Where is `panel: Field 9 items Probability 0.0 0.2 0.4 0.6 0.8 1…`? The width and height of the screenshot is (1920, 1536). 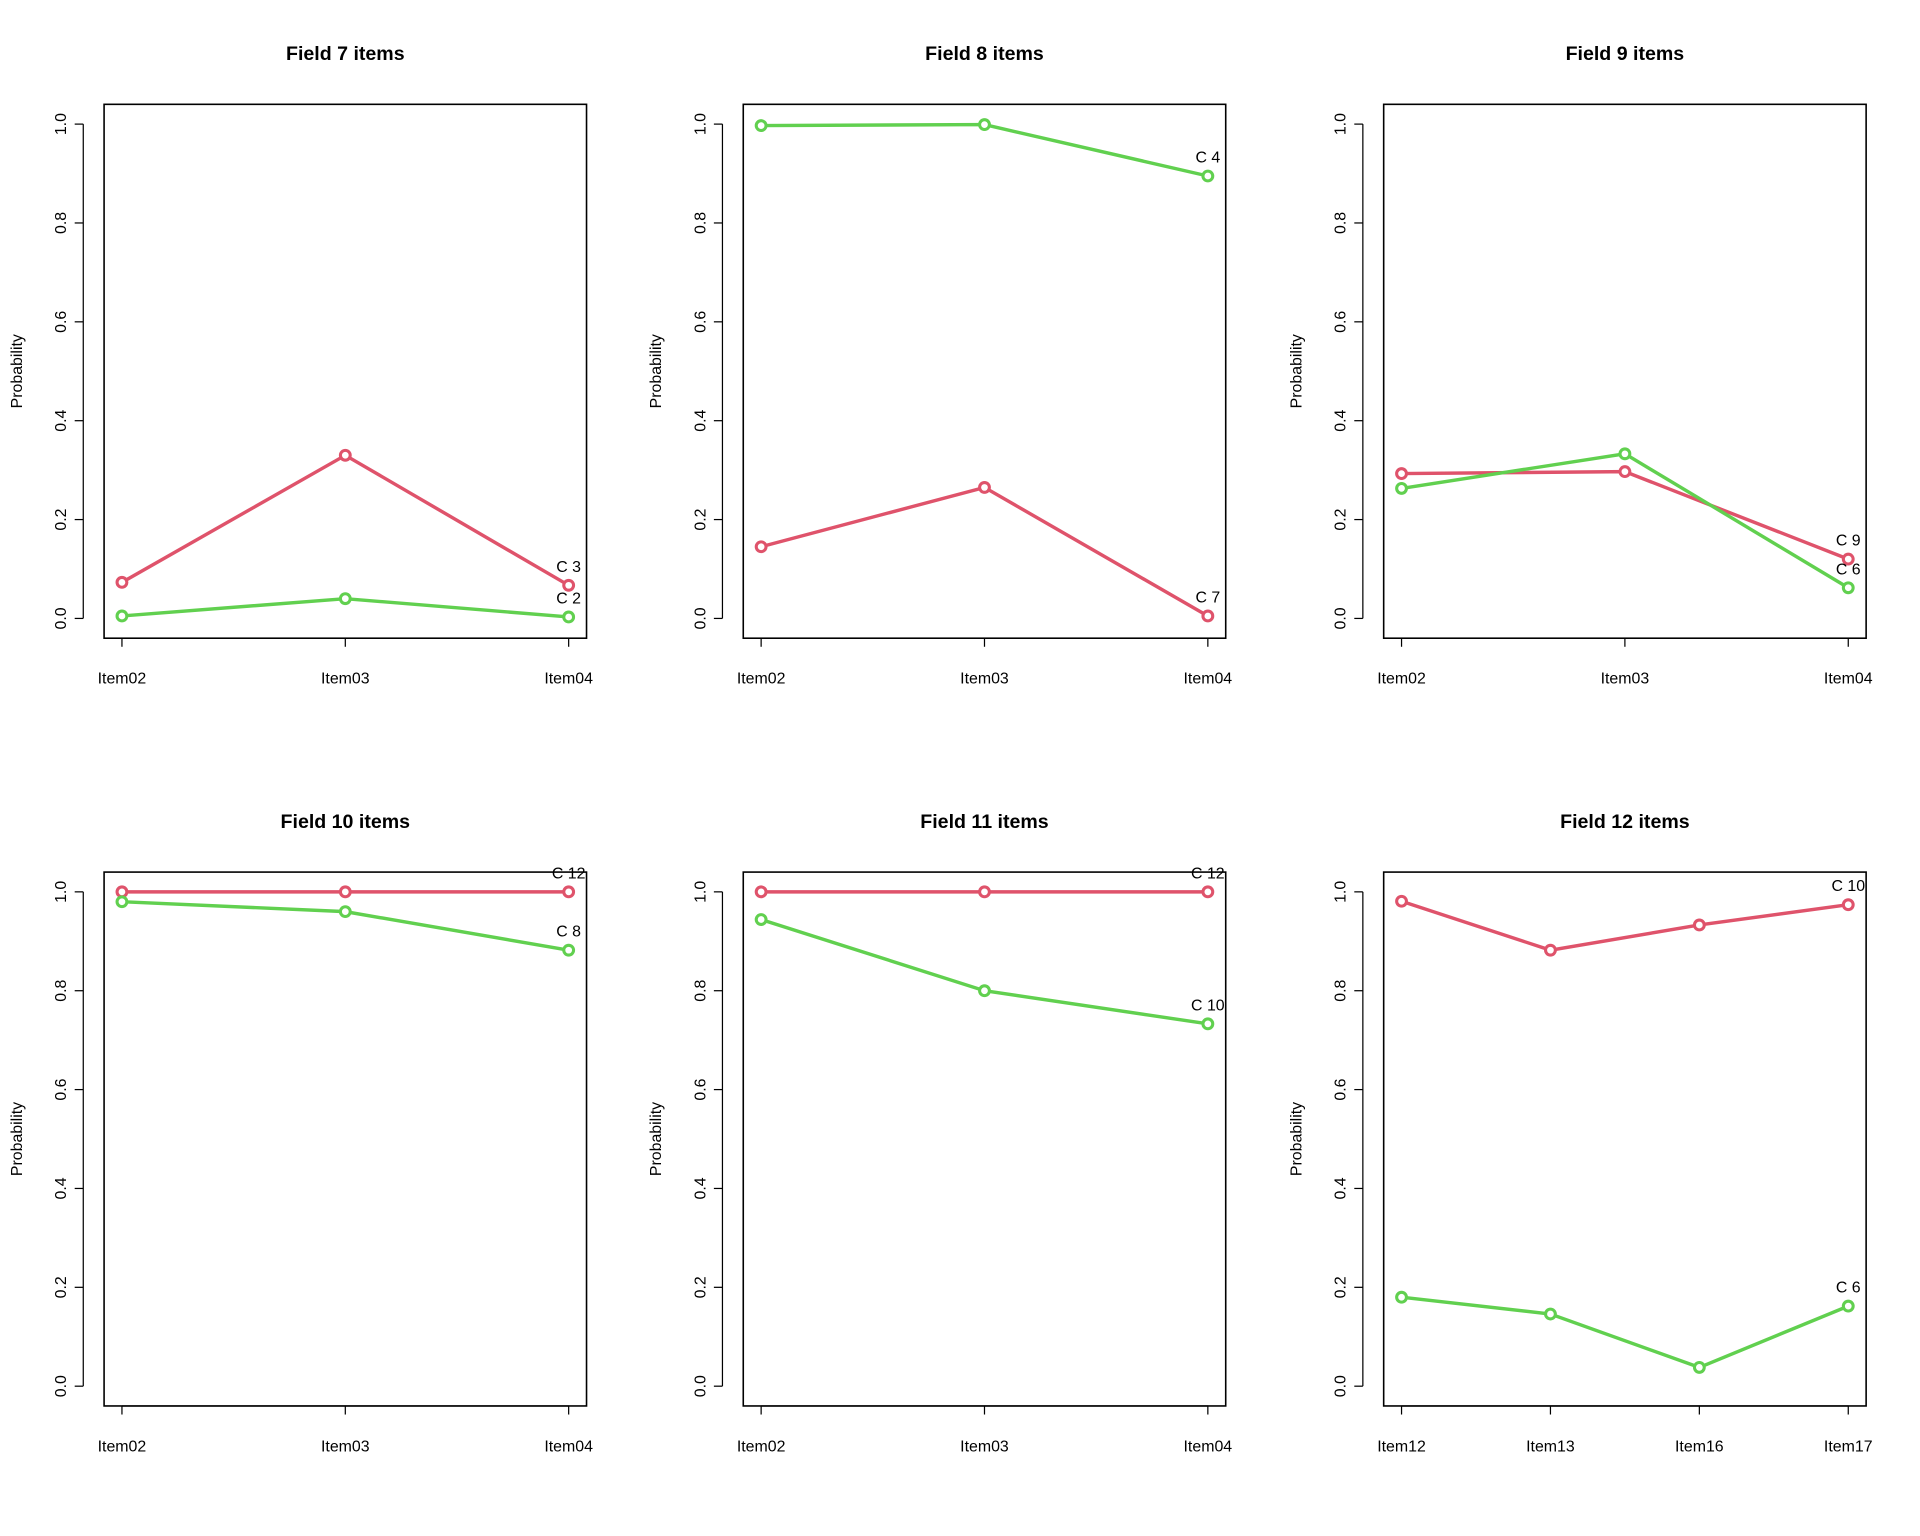
panel: Field 9 items Probability 0.0 0.2 0.4 0.6 0.8 1… is located at coordinates (1581, 365).